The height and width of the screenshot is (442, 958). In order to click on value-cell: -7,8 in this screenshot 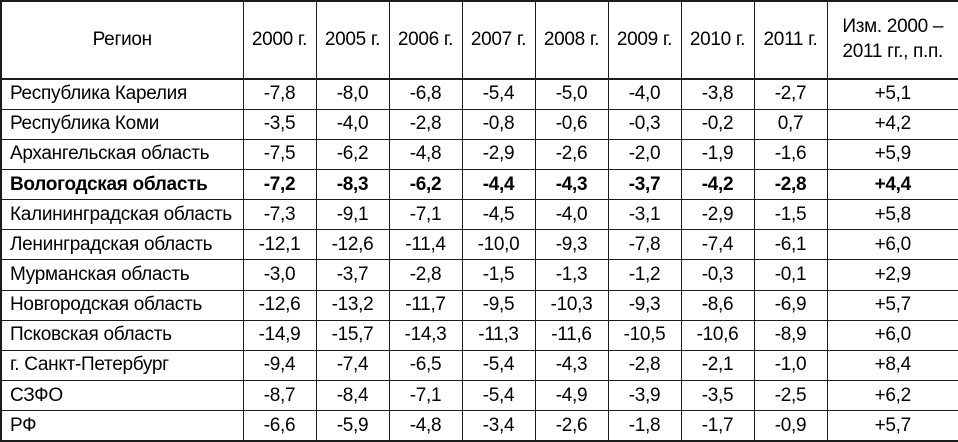, I will do `click(644, 245)`.